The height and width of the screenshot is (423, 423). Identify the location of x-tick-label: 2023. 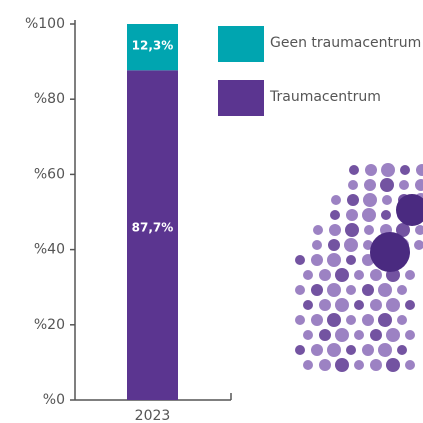
(153, 415).